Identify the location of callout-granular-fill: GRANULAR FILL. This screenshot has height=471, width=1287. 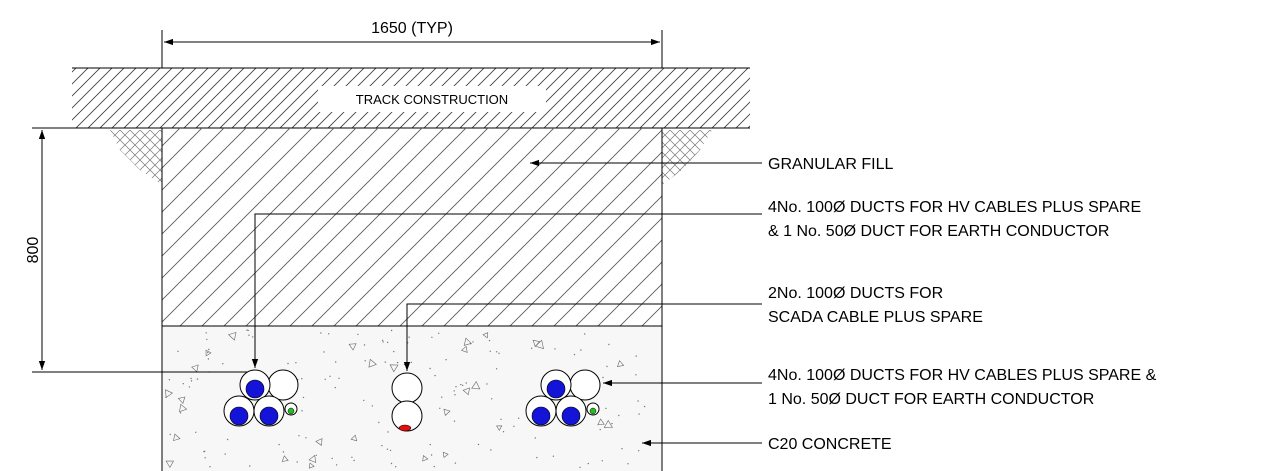
(830, 164).